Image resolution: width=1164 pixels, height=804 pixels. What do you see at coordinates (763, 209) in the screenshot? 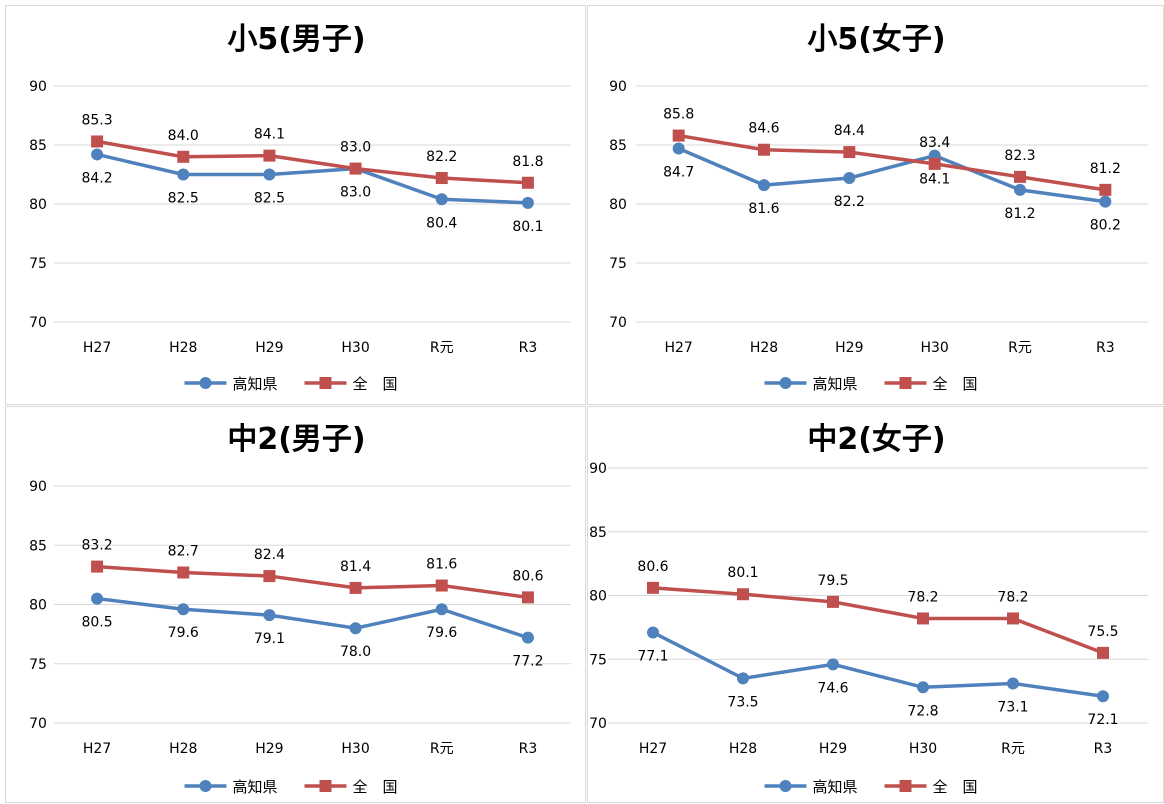
I see `data-label-kochi-1: 81.6` at bounding box center [763, 209].